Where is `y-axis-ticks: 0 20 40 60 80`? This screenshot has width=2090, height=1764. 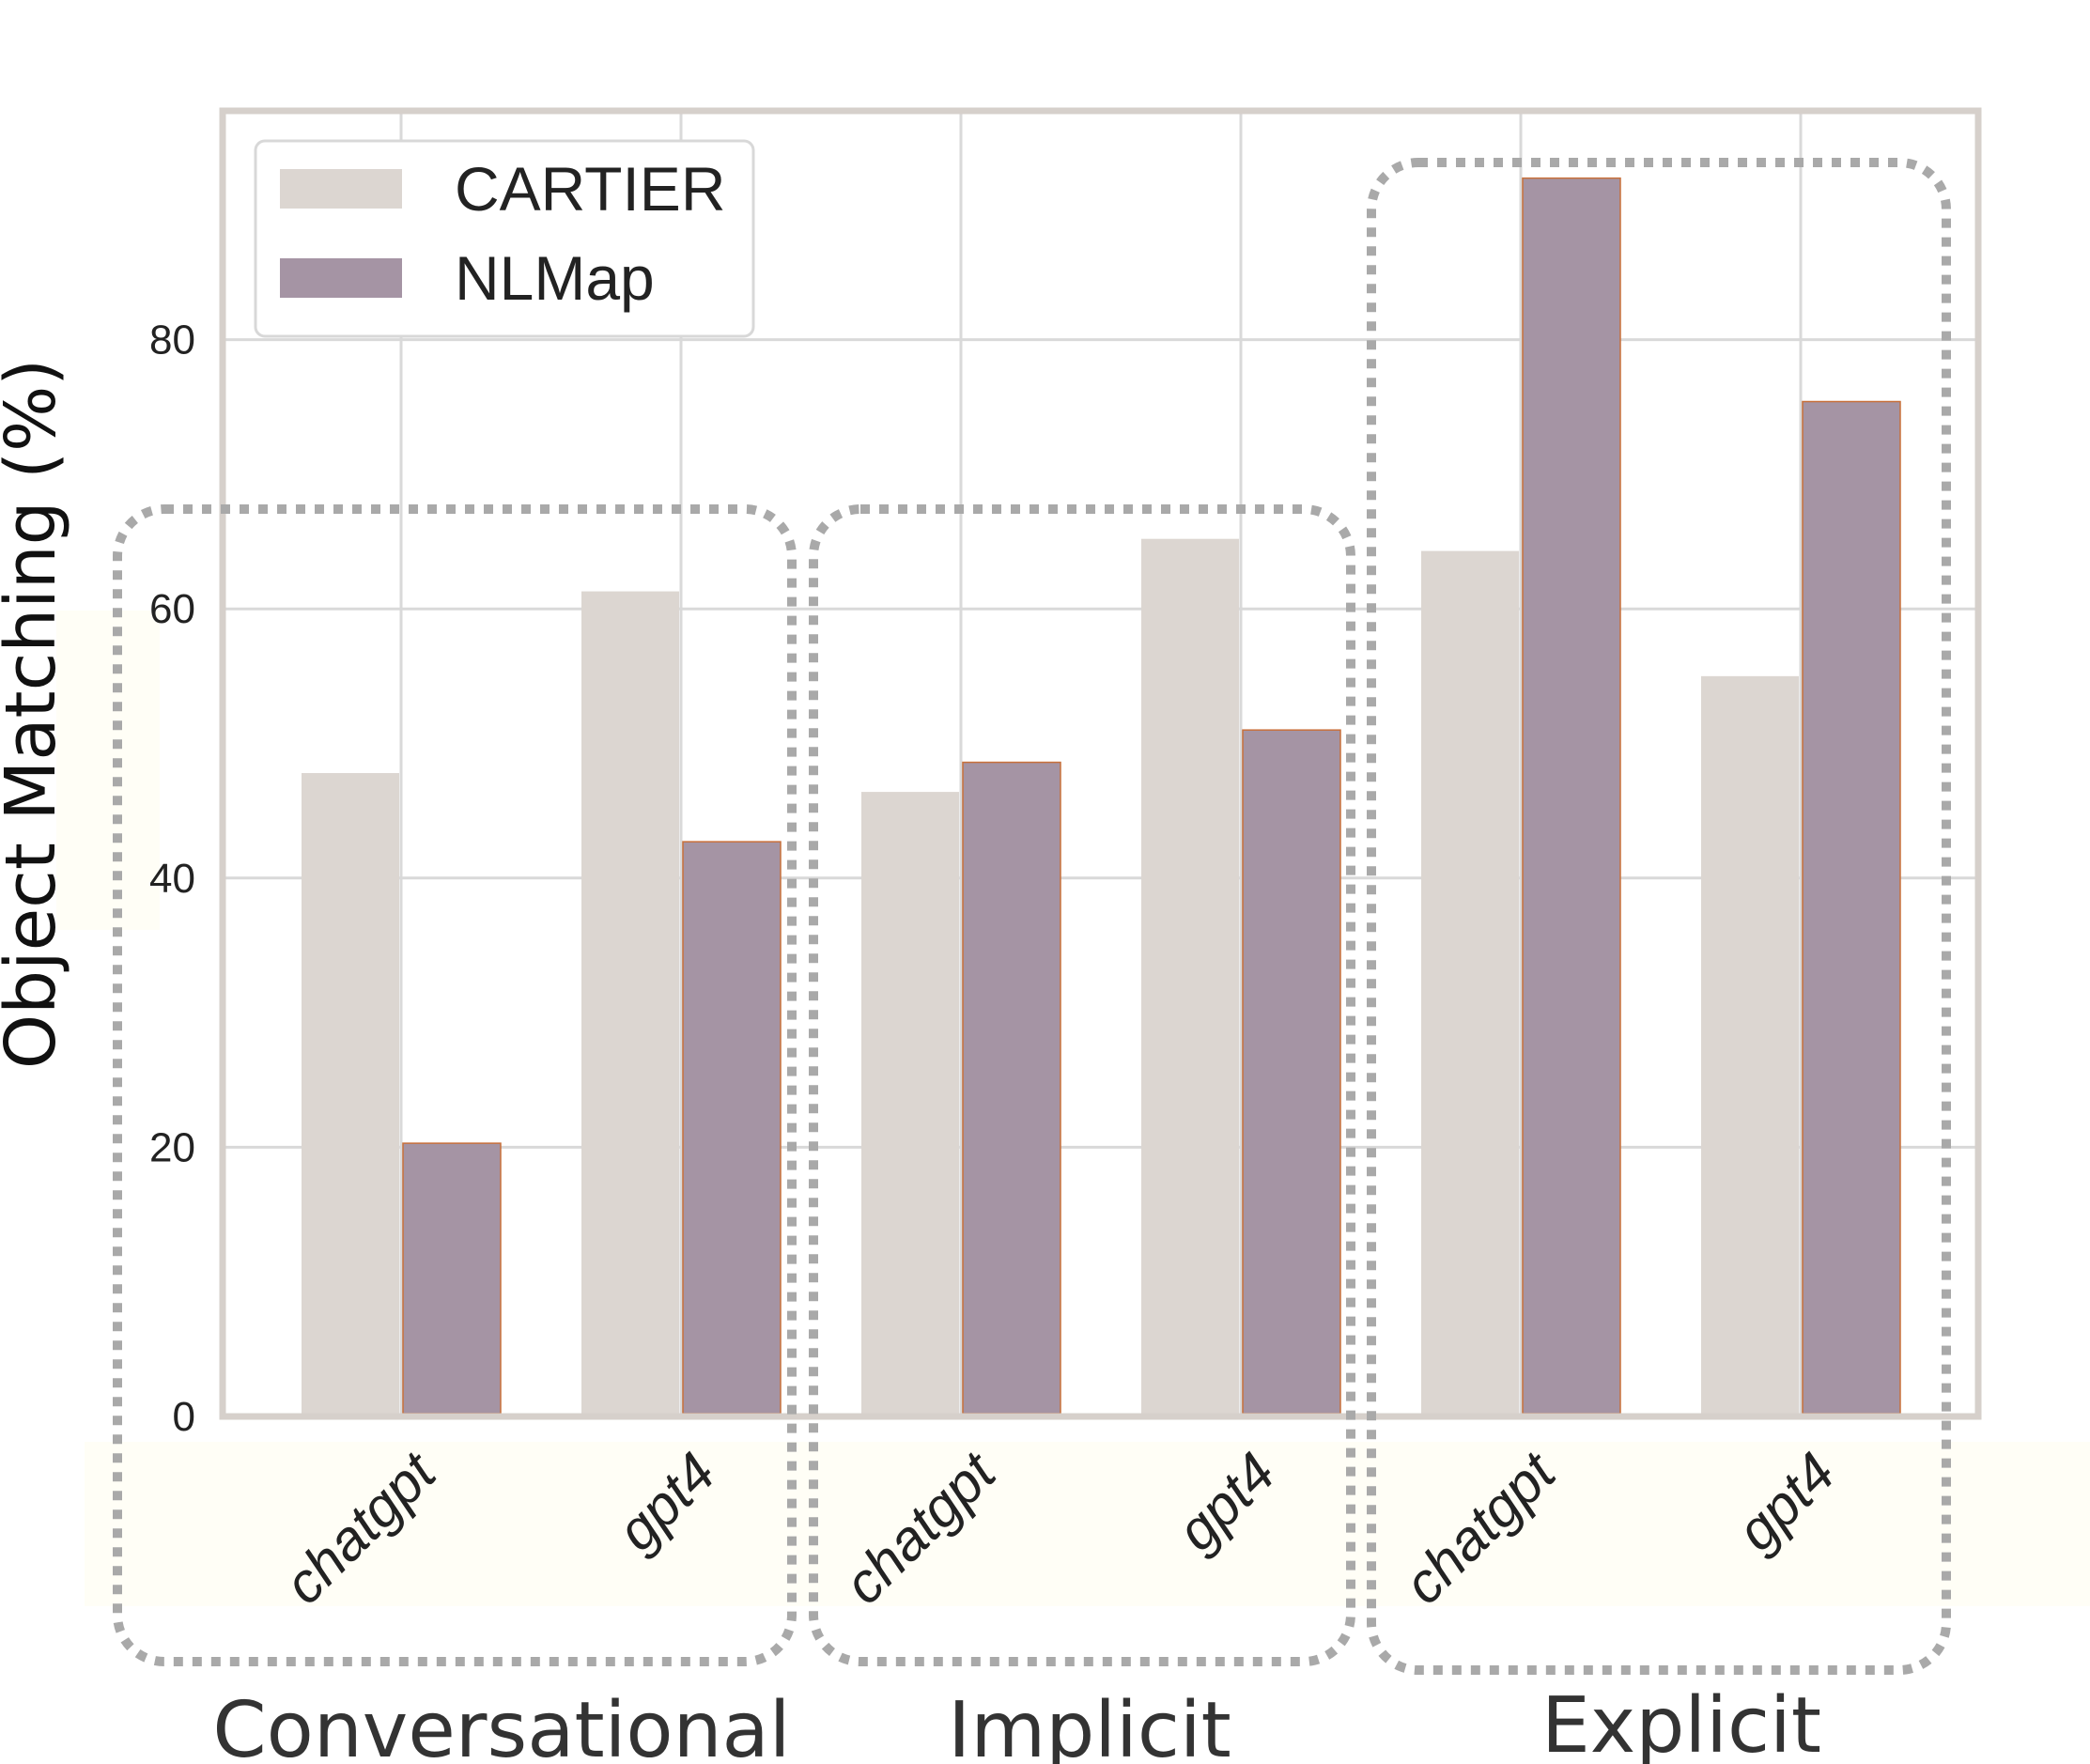 y-axis-ticks: 0 20 40 60 80 is located at coordinates (172, 878).